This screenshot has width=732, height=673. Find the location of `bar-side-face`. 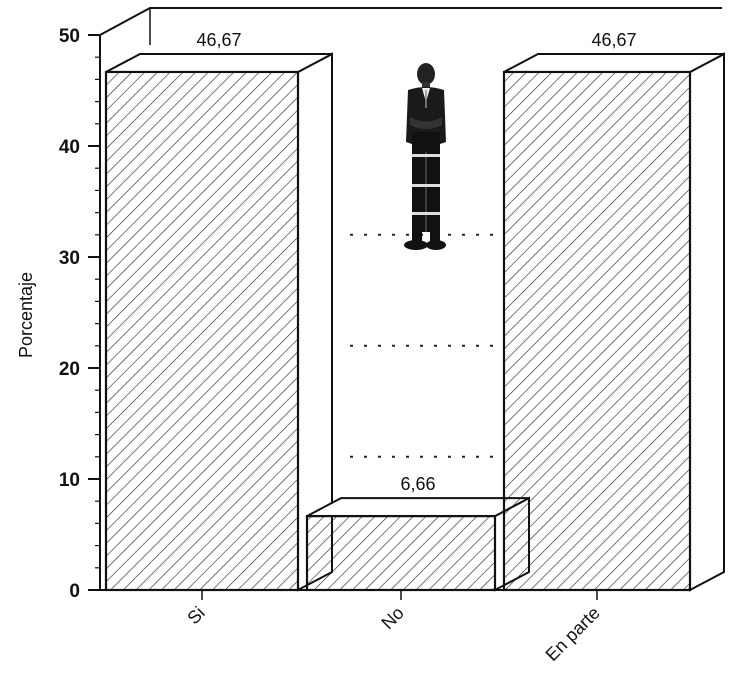

bar-side-face is located at coordinates (707, 322).